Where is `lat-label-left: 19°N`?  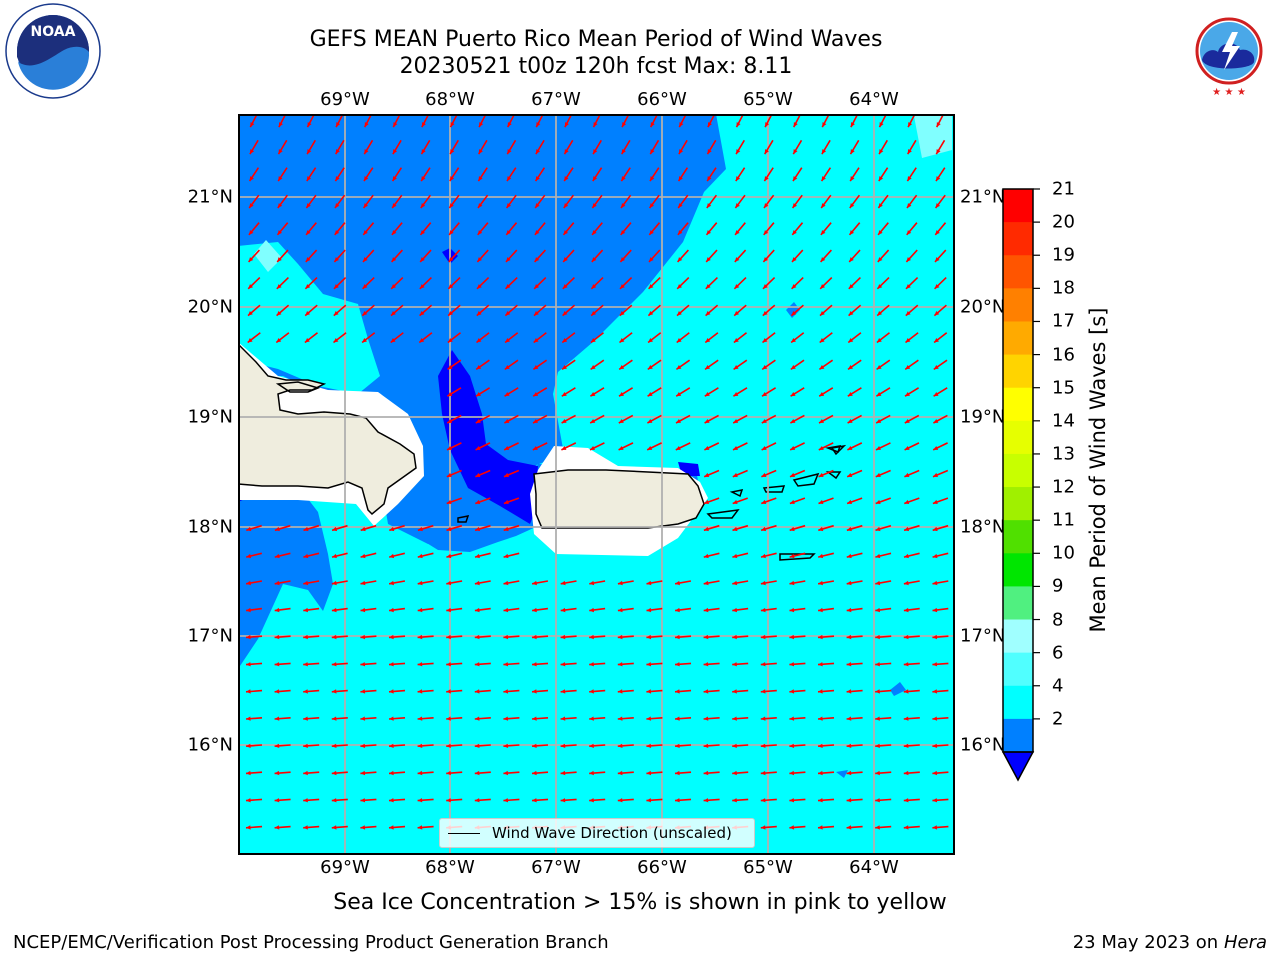
lat-label-left: 19°N is located at coordinates (210, 417).